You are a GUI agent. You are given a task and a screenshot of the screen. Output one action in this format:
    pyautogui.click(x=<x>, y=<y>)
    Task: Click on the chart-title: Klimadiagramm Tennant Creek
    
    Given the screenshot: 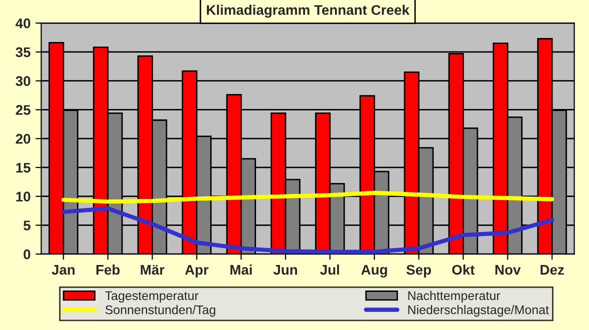 What is the action you would take?
    pyautogui.click(x=308, y=11)
    